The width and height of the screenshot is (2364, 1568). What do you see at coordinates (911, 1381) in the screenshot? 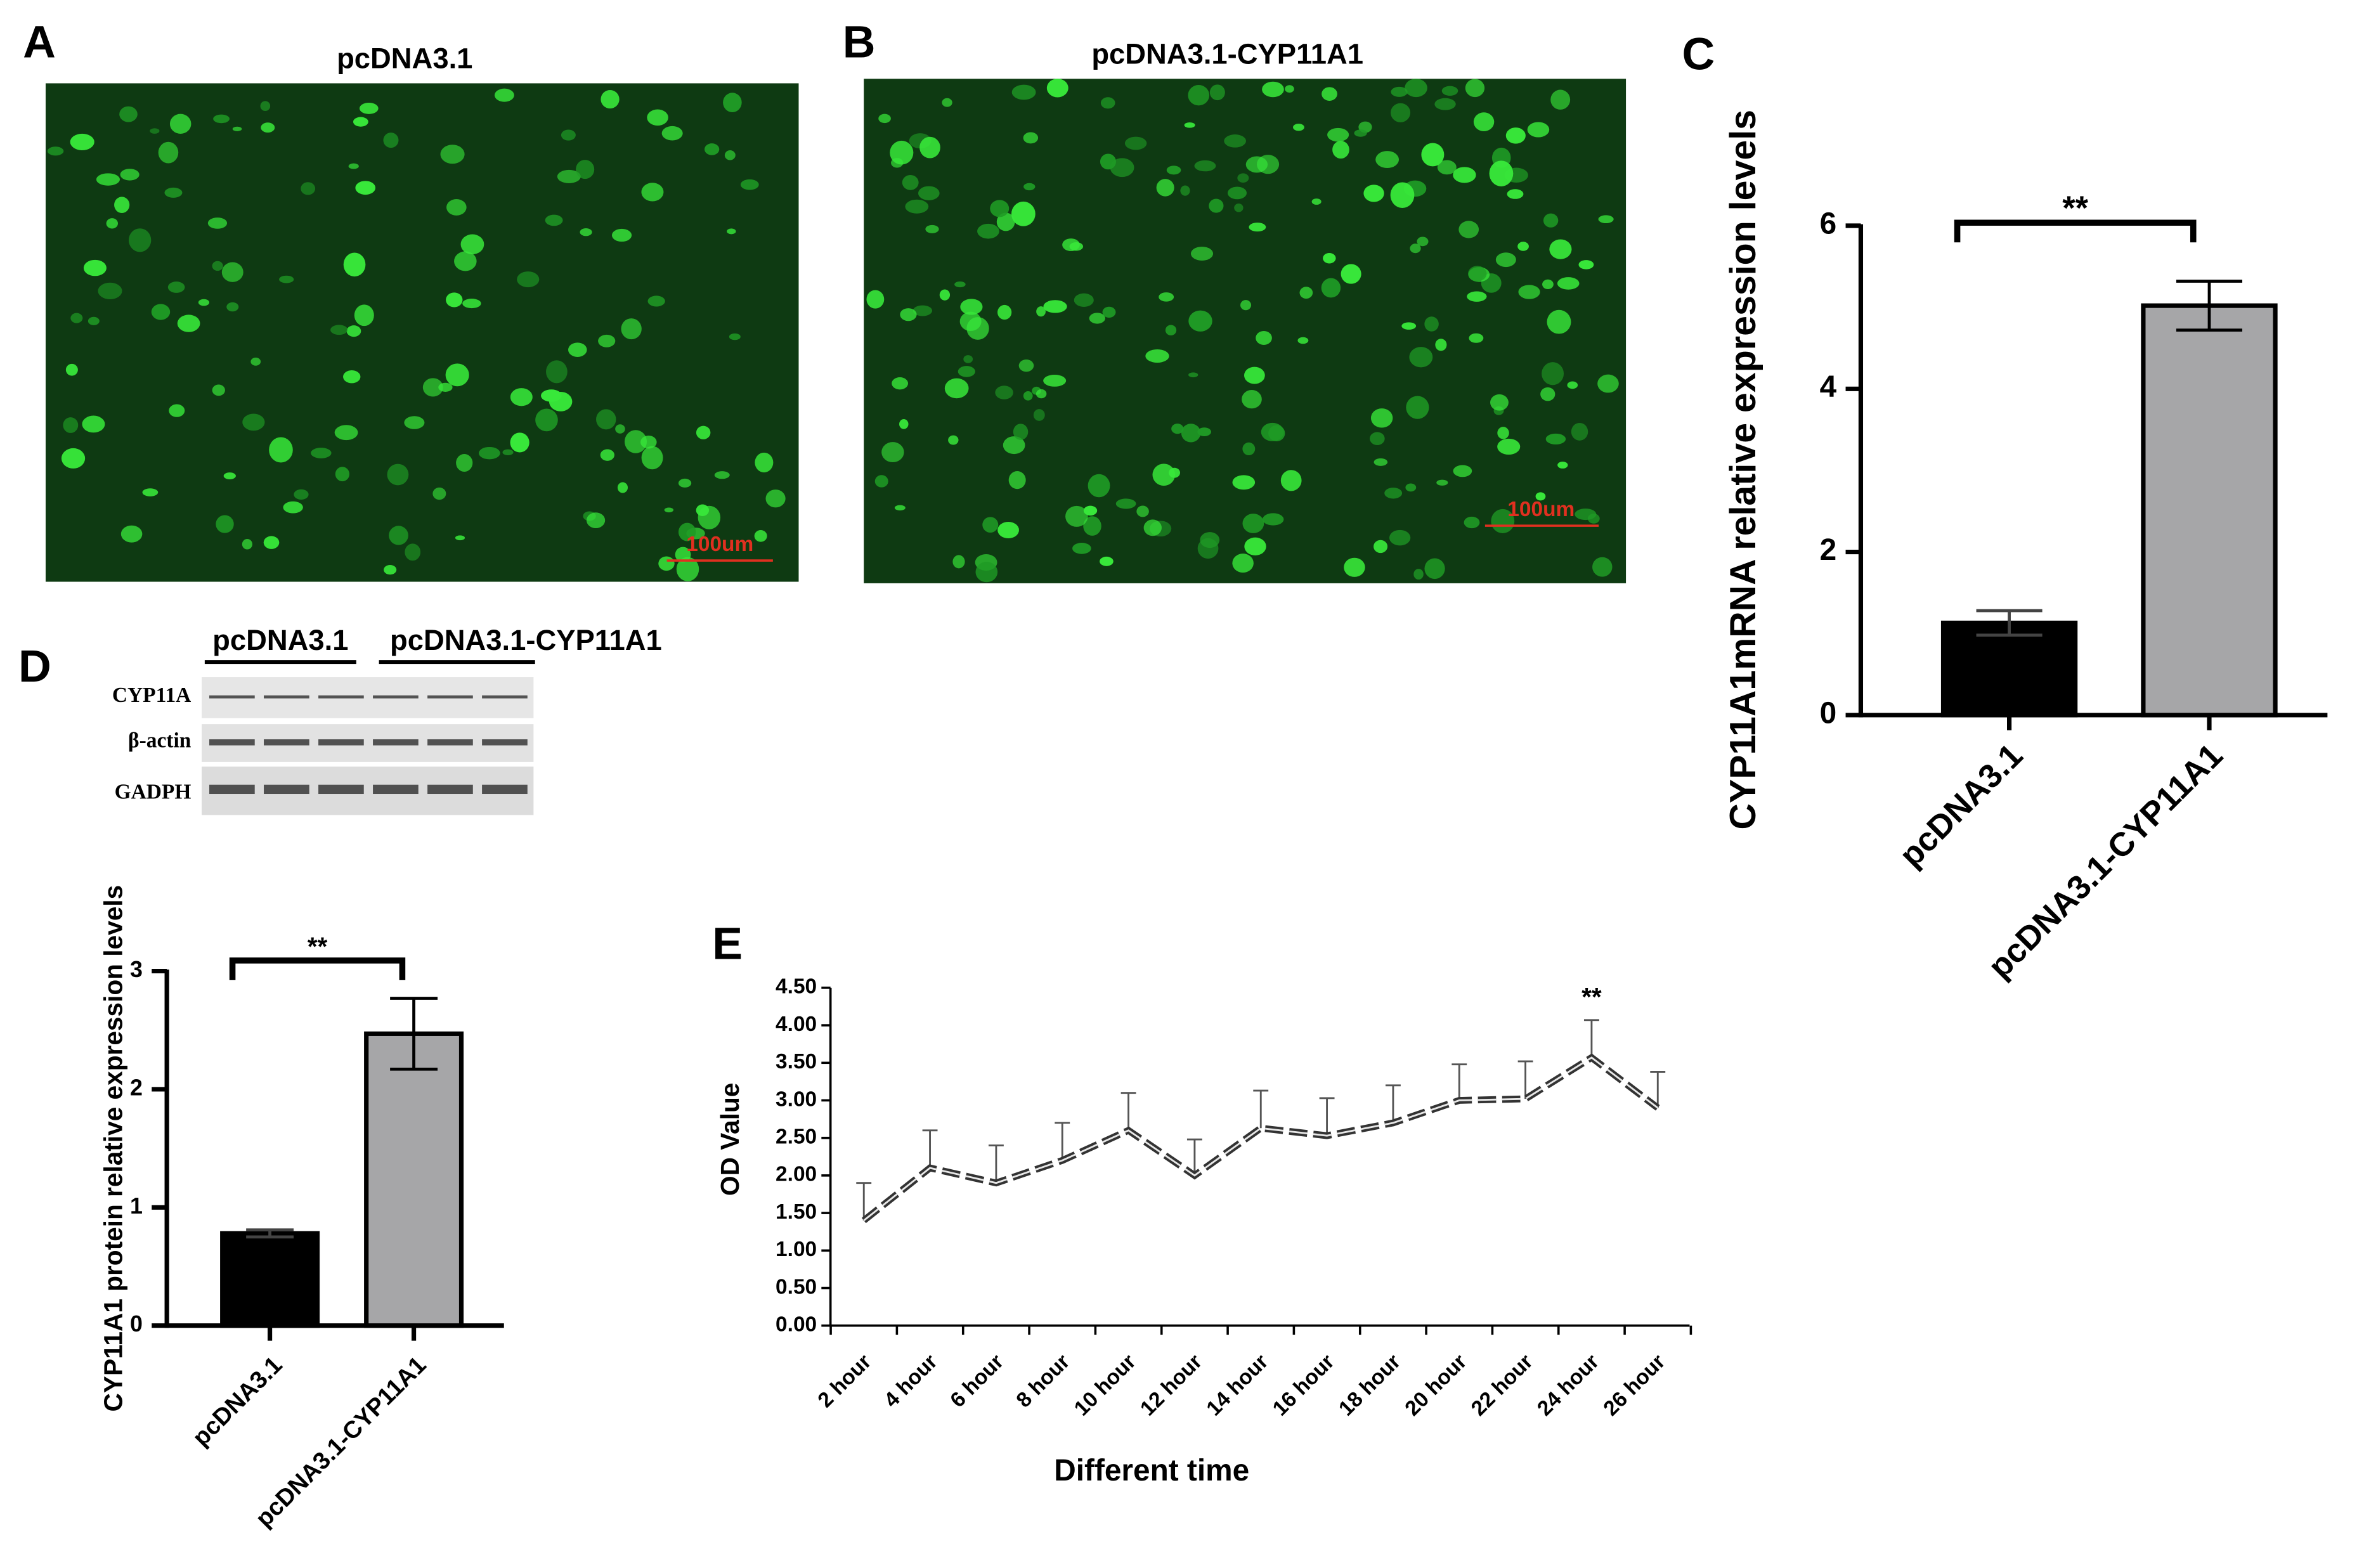
I see `x-tick-label: 4 hour` at bounding box center [911, 1381].